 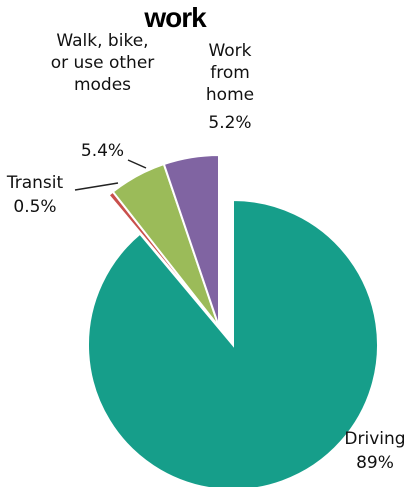 I want to click on slice-label: Walk, bike, or use other modes, so click(x=102, y=63).